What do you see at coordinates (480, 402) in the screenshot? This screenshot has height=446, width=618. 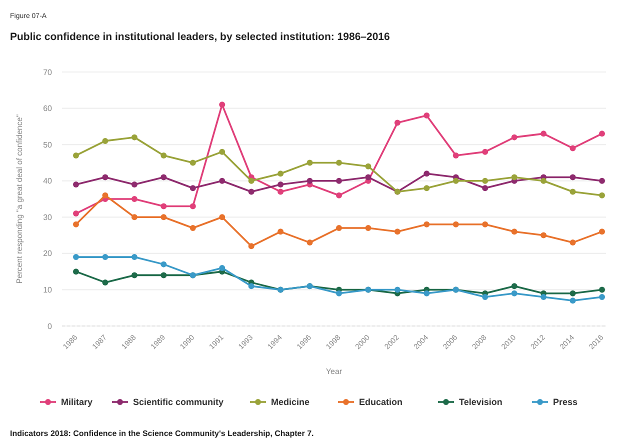 I see `legend-label: Television` at bounding box center [480, 402].